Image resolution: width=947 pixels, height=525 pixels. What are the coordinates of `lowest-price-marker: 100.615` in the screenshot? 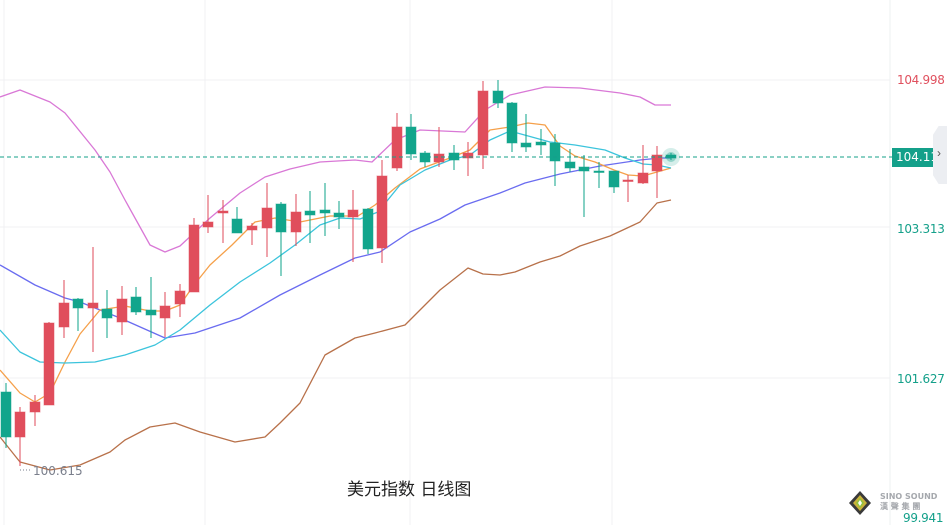 It's located at (58, 471).